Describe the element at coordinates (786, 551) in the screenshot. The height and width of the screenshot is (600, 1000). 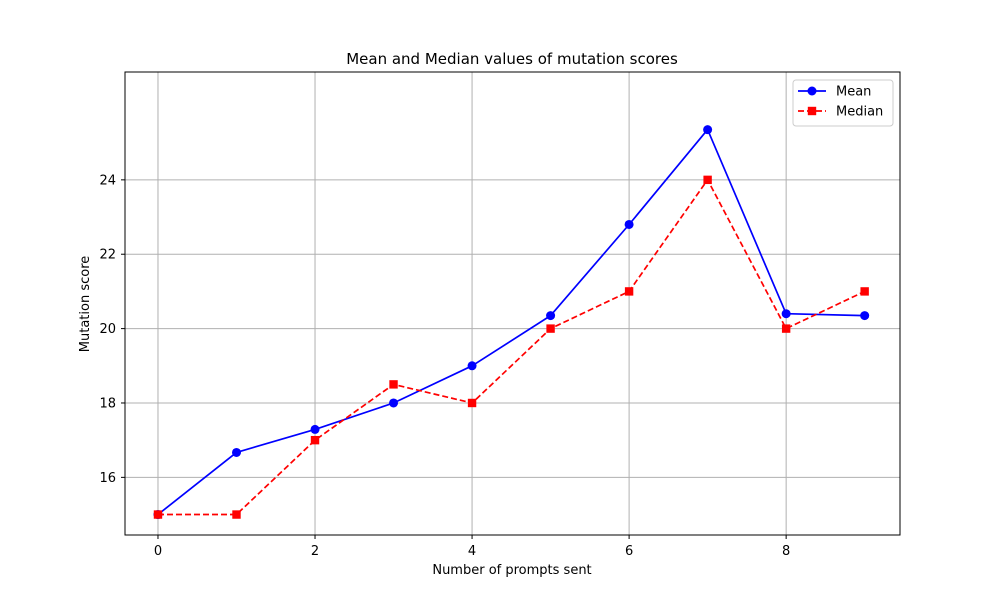
I see `x-tick-label: 8` at that location.